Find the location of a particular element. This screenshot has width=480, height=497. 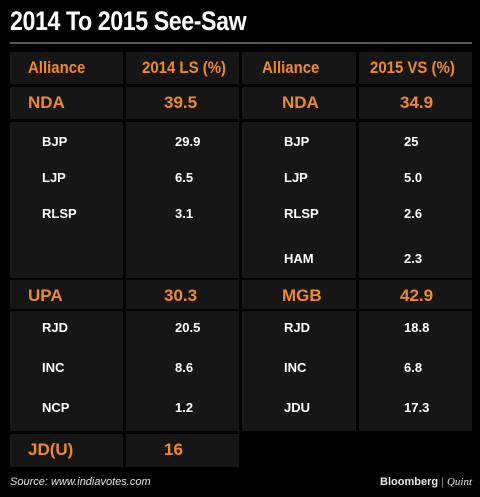

header-cell-ls-2014 is located at coordinates (182, 68).